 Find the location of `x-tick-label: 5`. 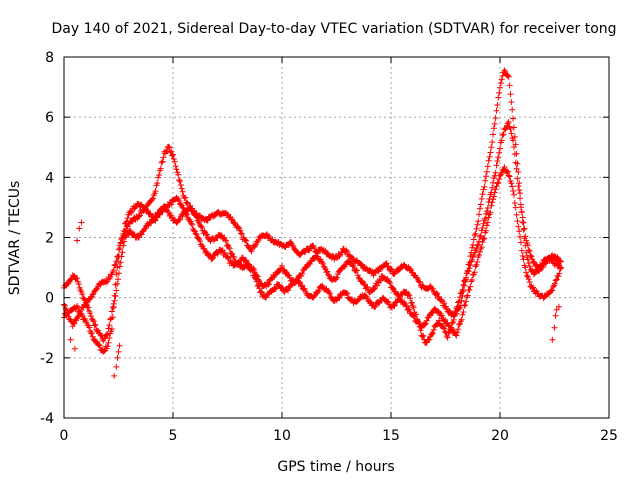

x-tick-label: 5 is located at coordinates (173, 436).